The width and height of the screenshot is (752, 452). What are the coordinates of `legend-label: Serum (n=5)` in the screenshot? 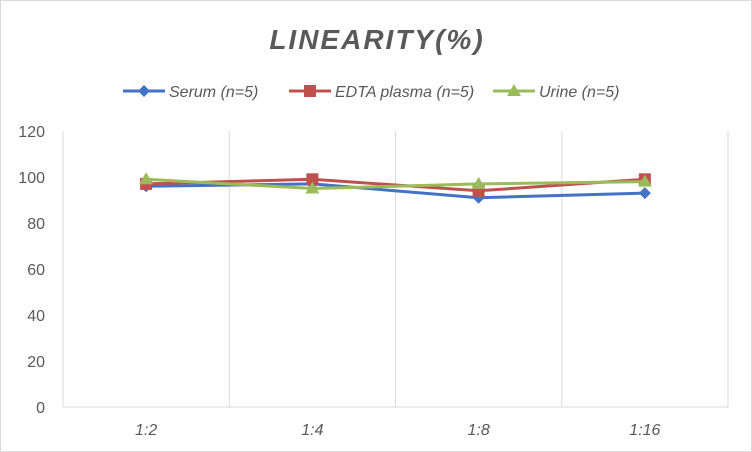 It's located at (213, 92).